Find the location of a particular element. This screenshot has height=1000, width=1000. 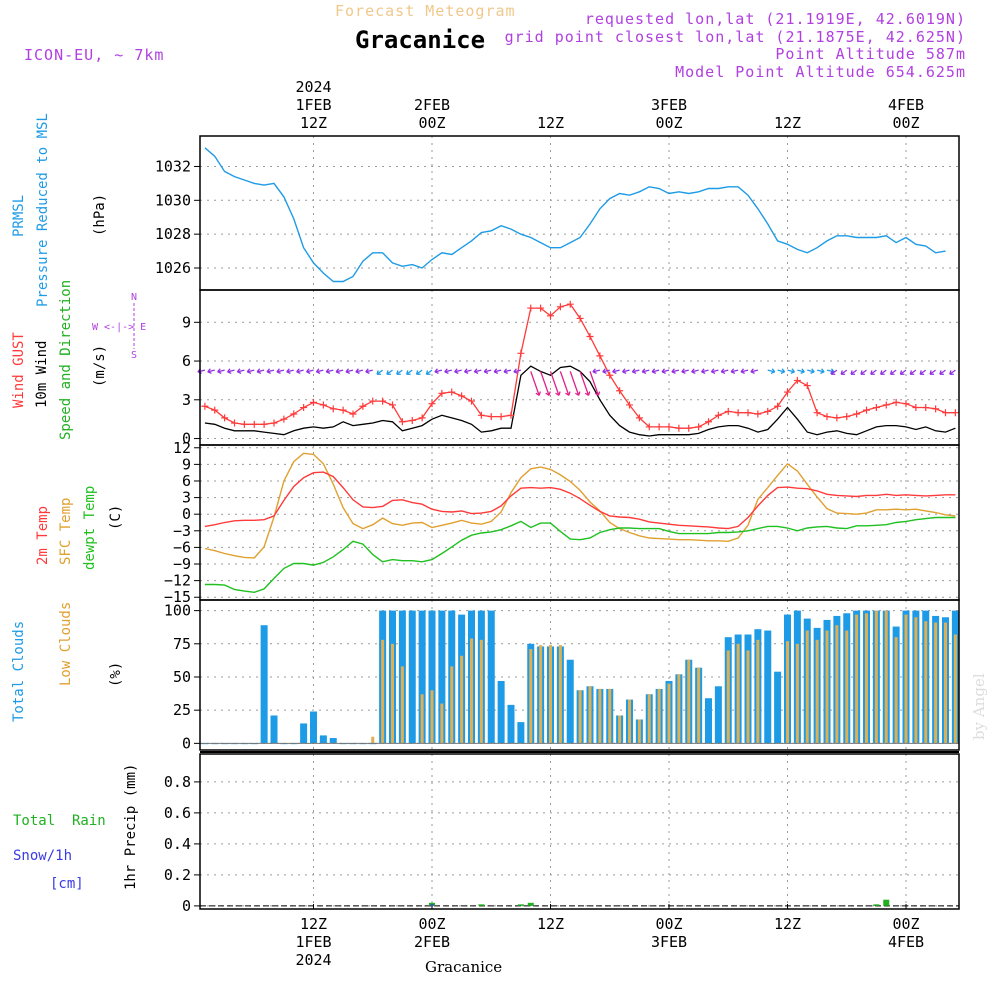

sfc-label: SFC Temp is located at coordinates (66, 531).